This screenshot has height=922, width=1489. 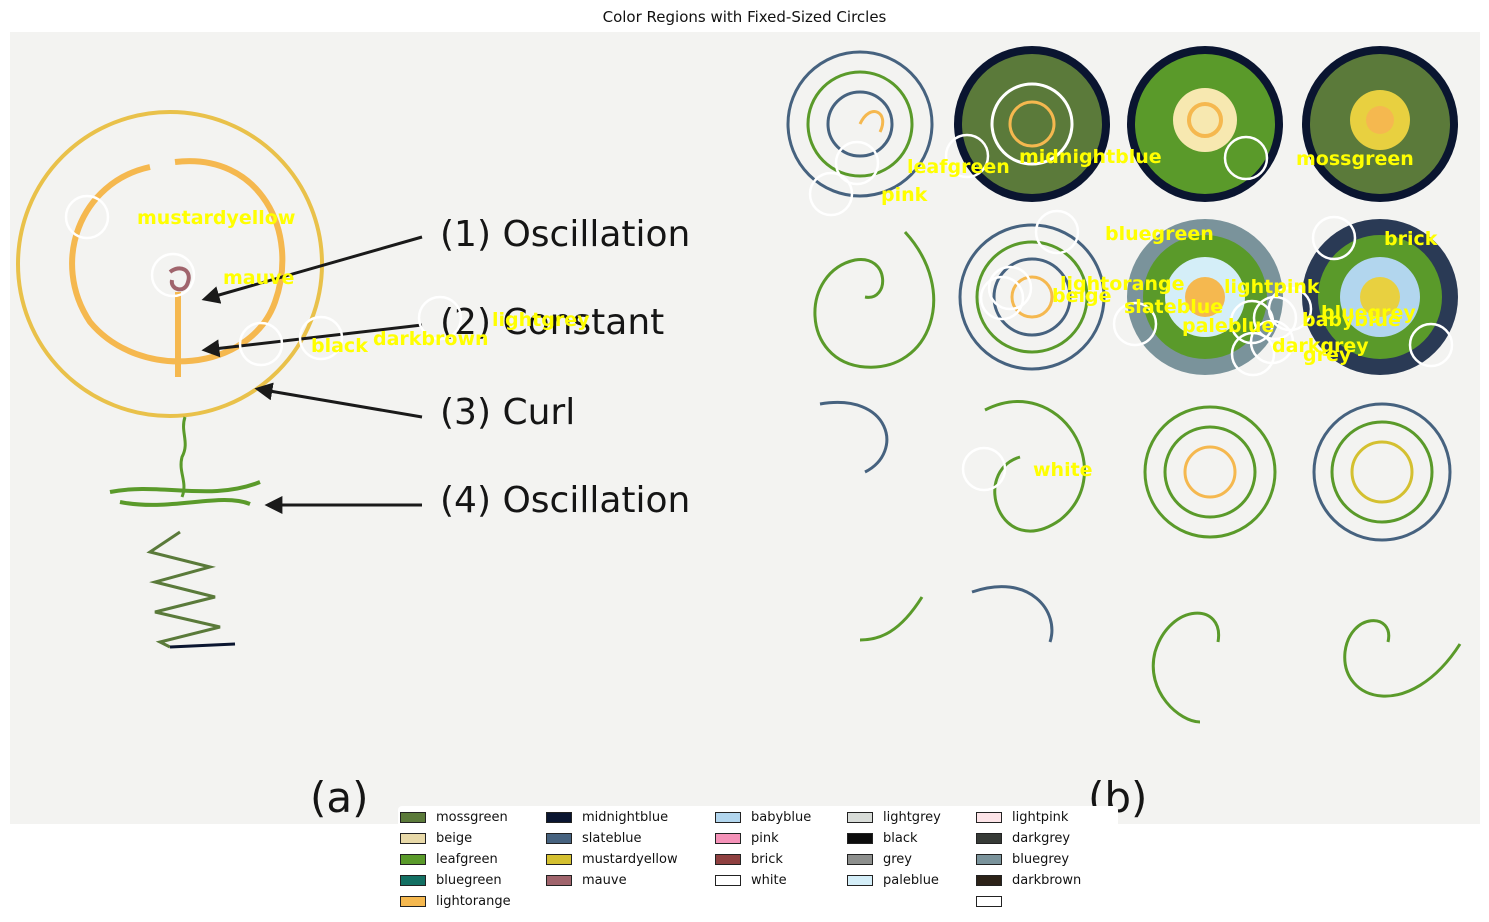 I want to click on legend-label: white, so click(x=769, y=880).